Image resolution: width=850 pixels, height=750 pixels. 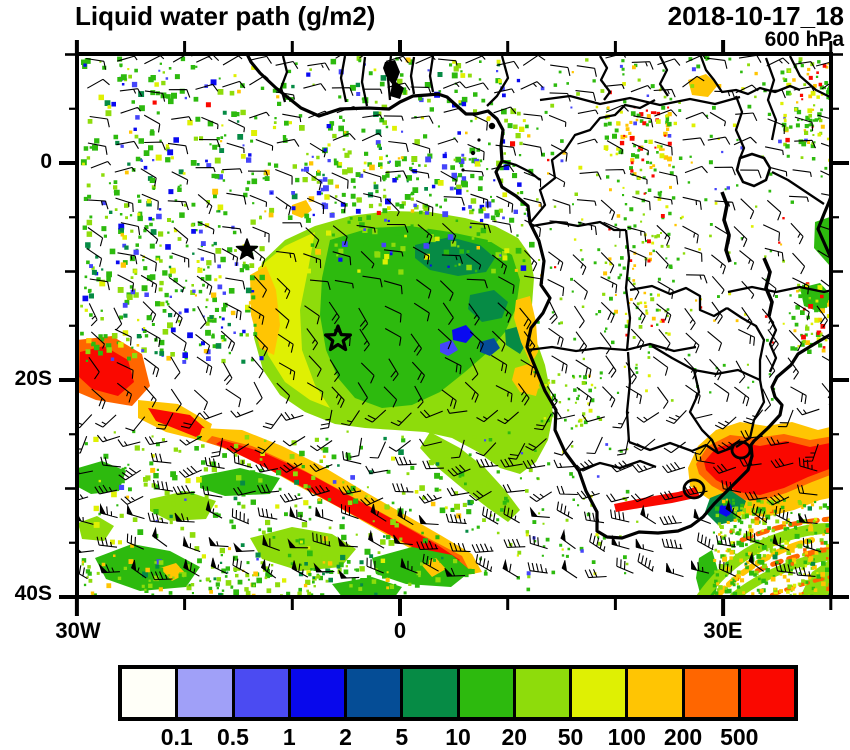 I want to click on colorbar-tick-label: 1, so click(x=289, y=737).